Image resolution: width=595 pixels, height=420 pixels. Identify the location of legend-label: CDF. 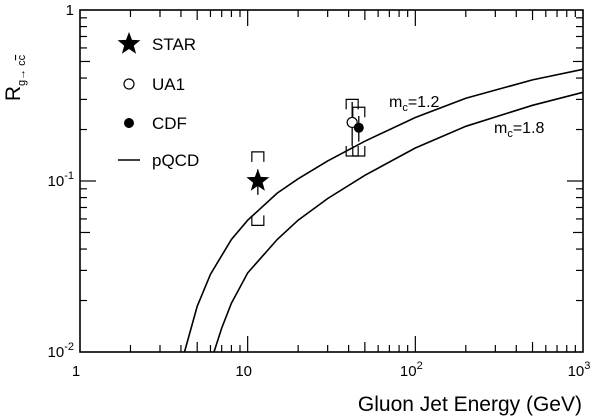
(169, 123).